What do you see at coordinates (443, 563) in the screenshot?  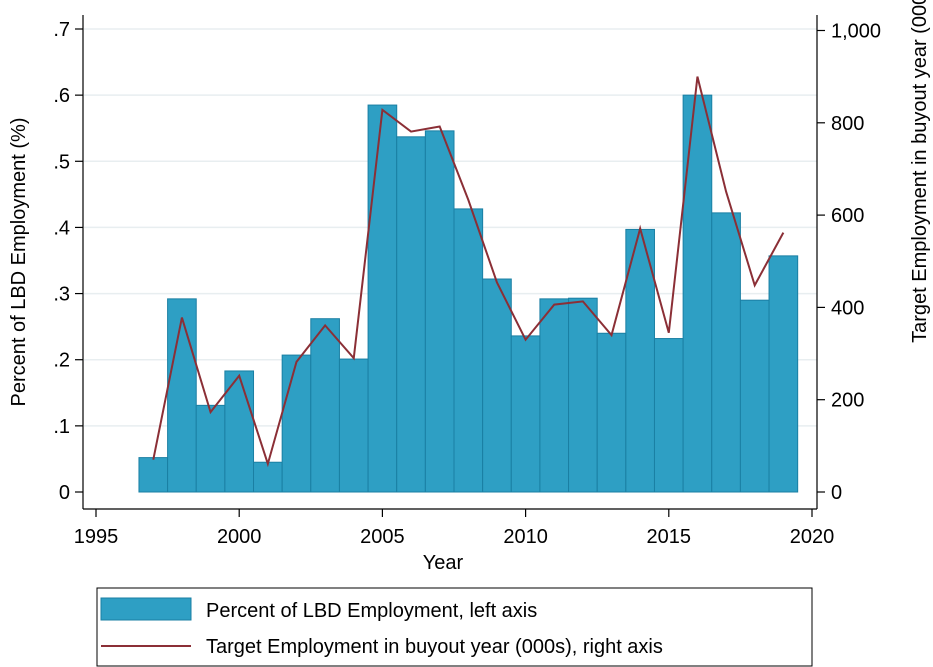 I see `x-axis-label: Year` at bounding box center [443, 563].